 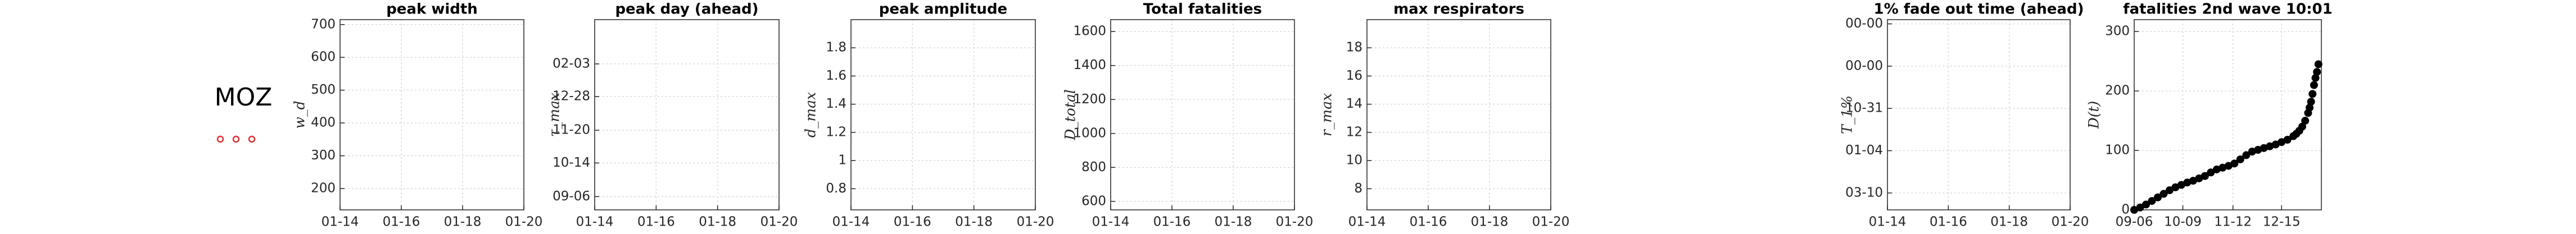 I want to click on y-tick-label: 18, so click(x=1354, y=47).